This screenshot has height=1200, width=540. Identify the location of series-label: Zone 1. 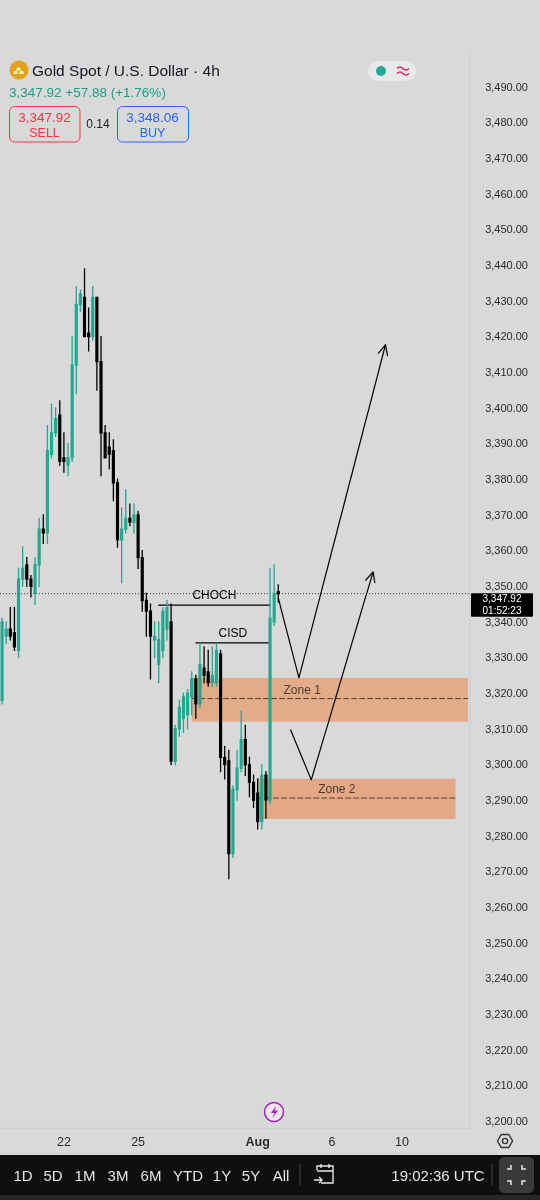
(302, 689).